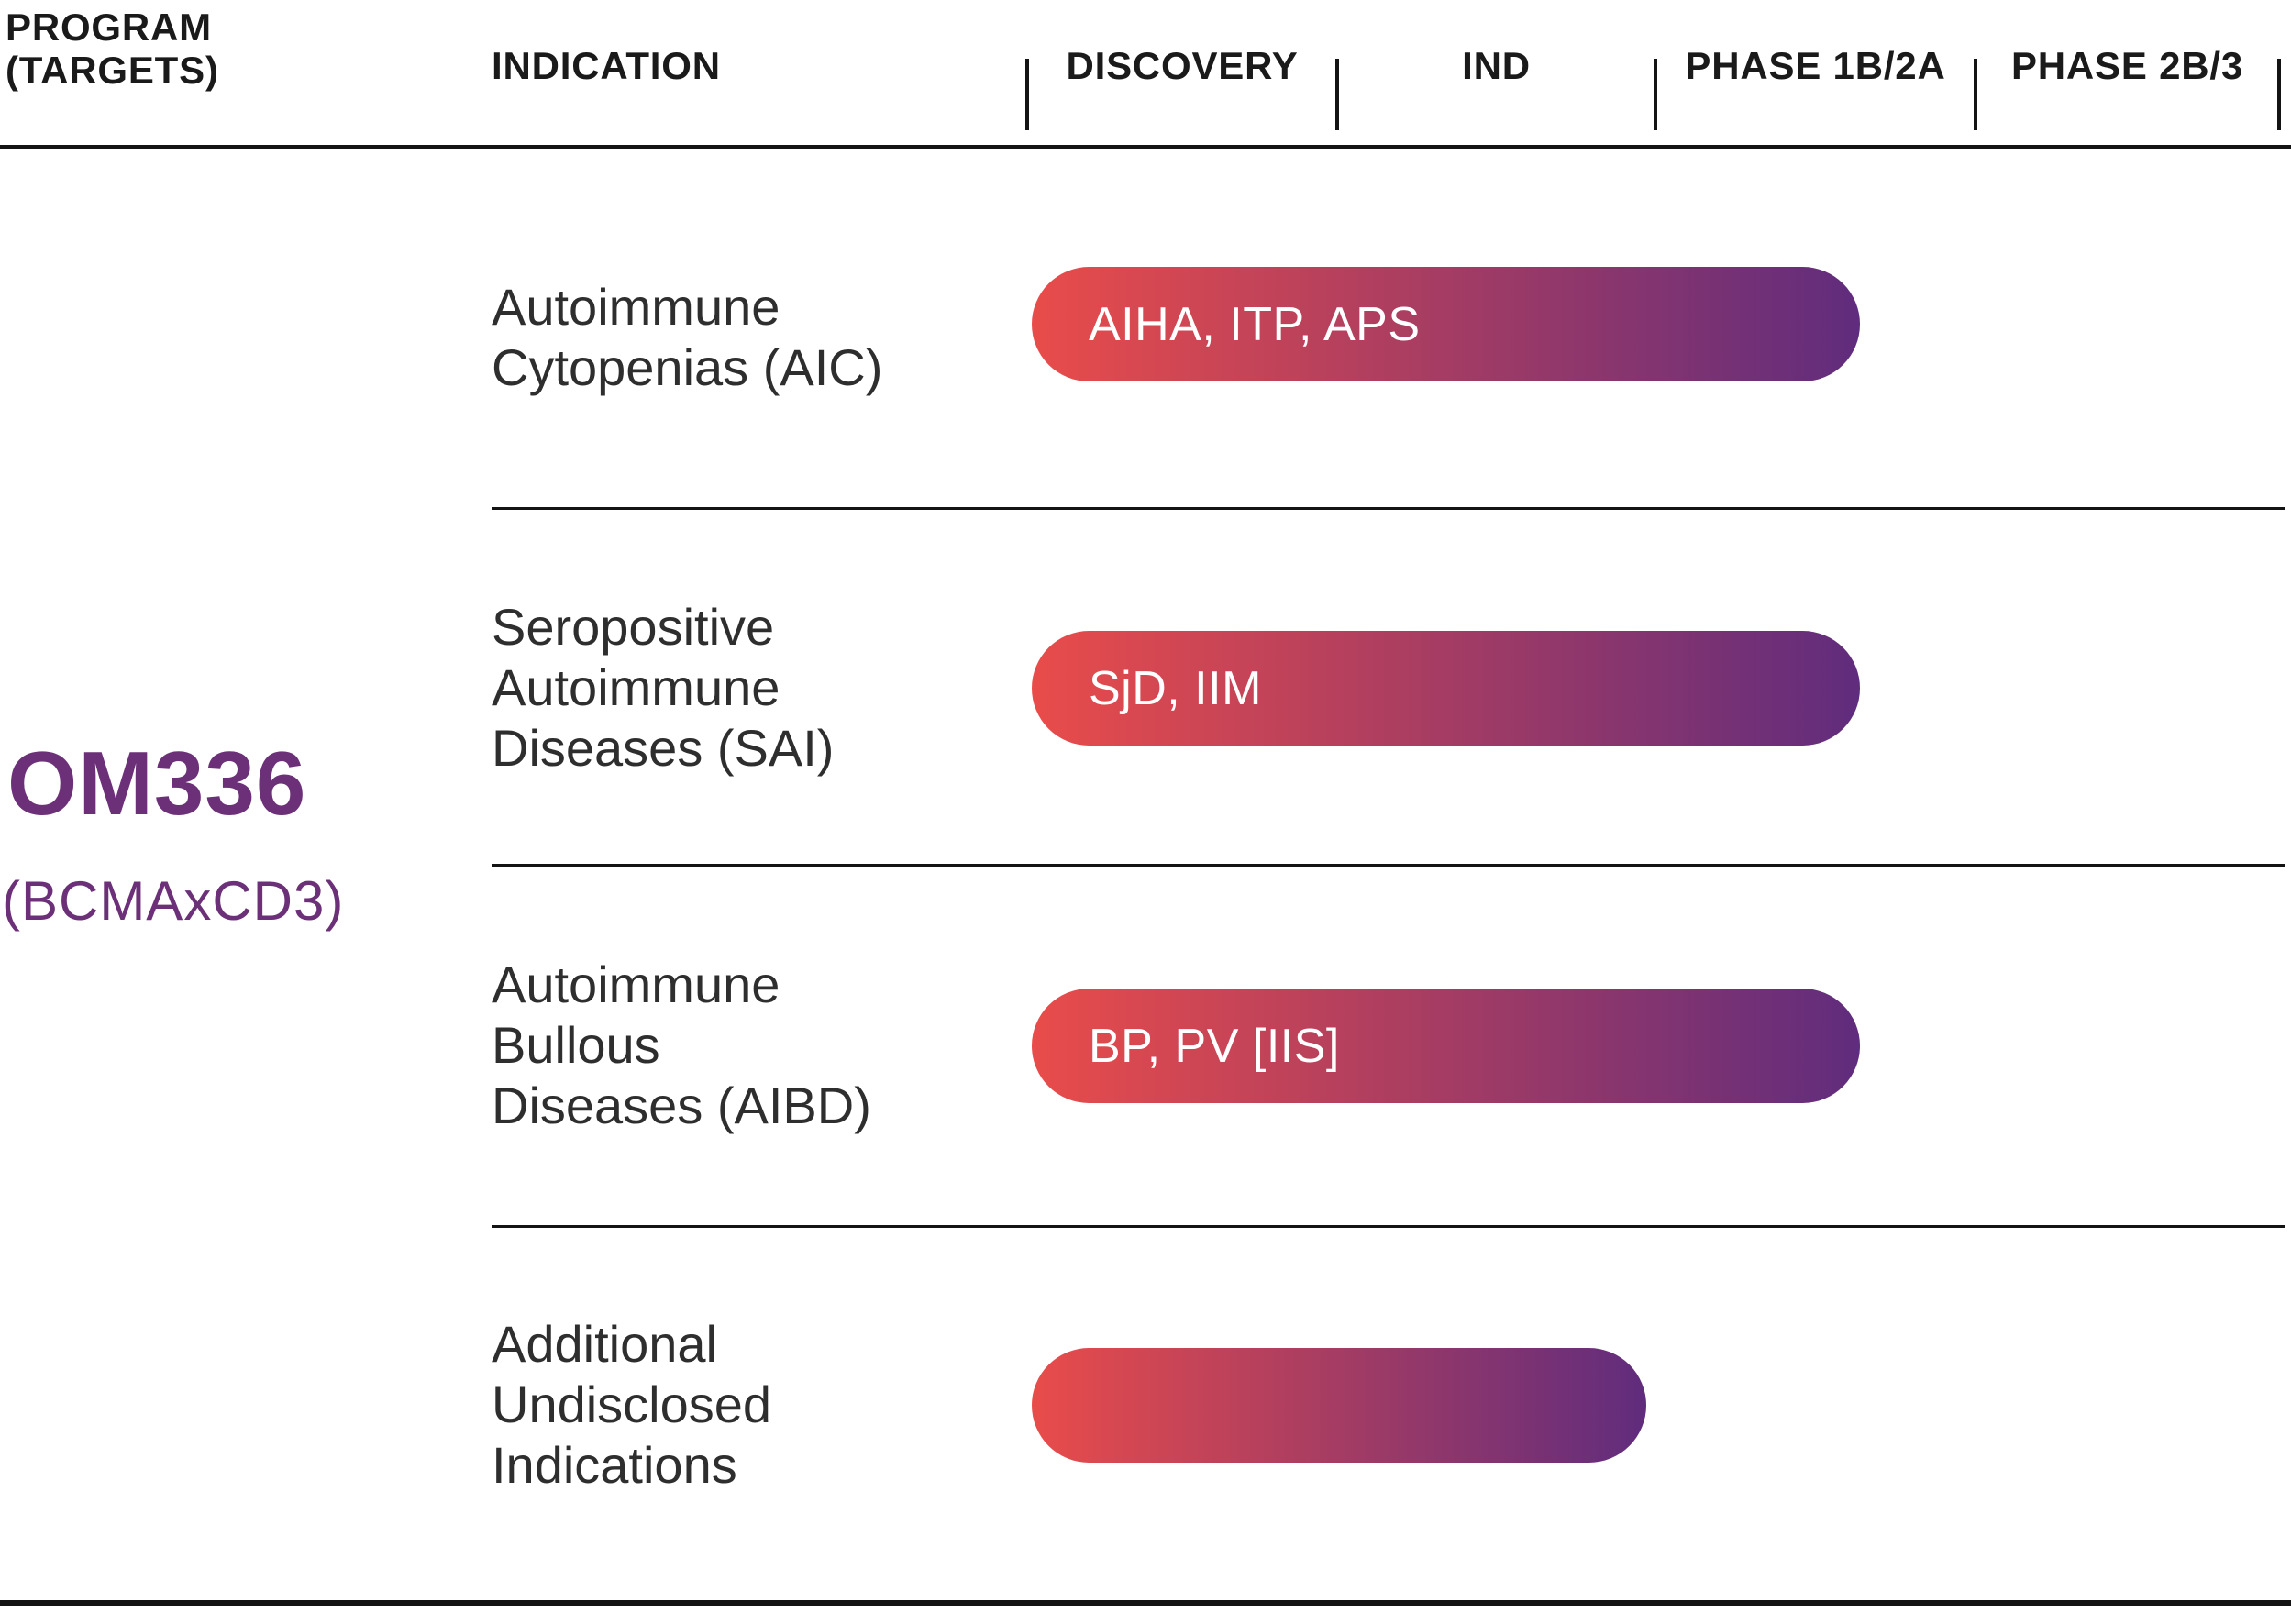 The width and height of the screenshot is (2291, 1624). I want to click on program-header-line1: PROGRAM, so click(109, 27).